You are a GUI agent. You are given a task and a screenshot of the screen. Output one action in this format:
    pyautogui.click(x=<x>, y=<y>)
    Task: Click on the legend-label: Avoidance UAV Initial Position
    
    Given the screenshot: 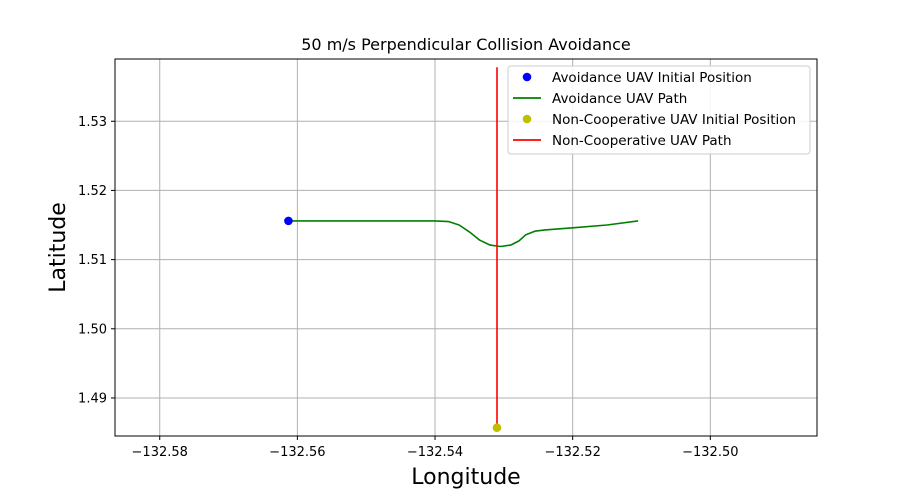 What is the action you would take?
    pyautogui.click(x=652, y=78)
    